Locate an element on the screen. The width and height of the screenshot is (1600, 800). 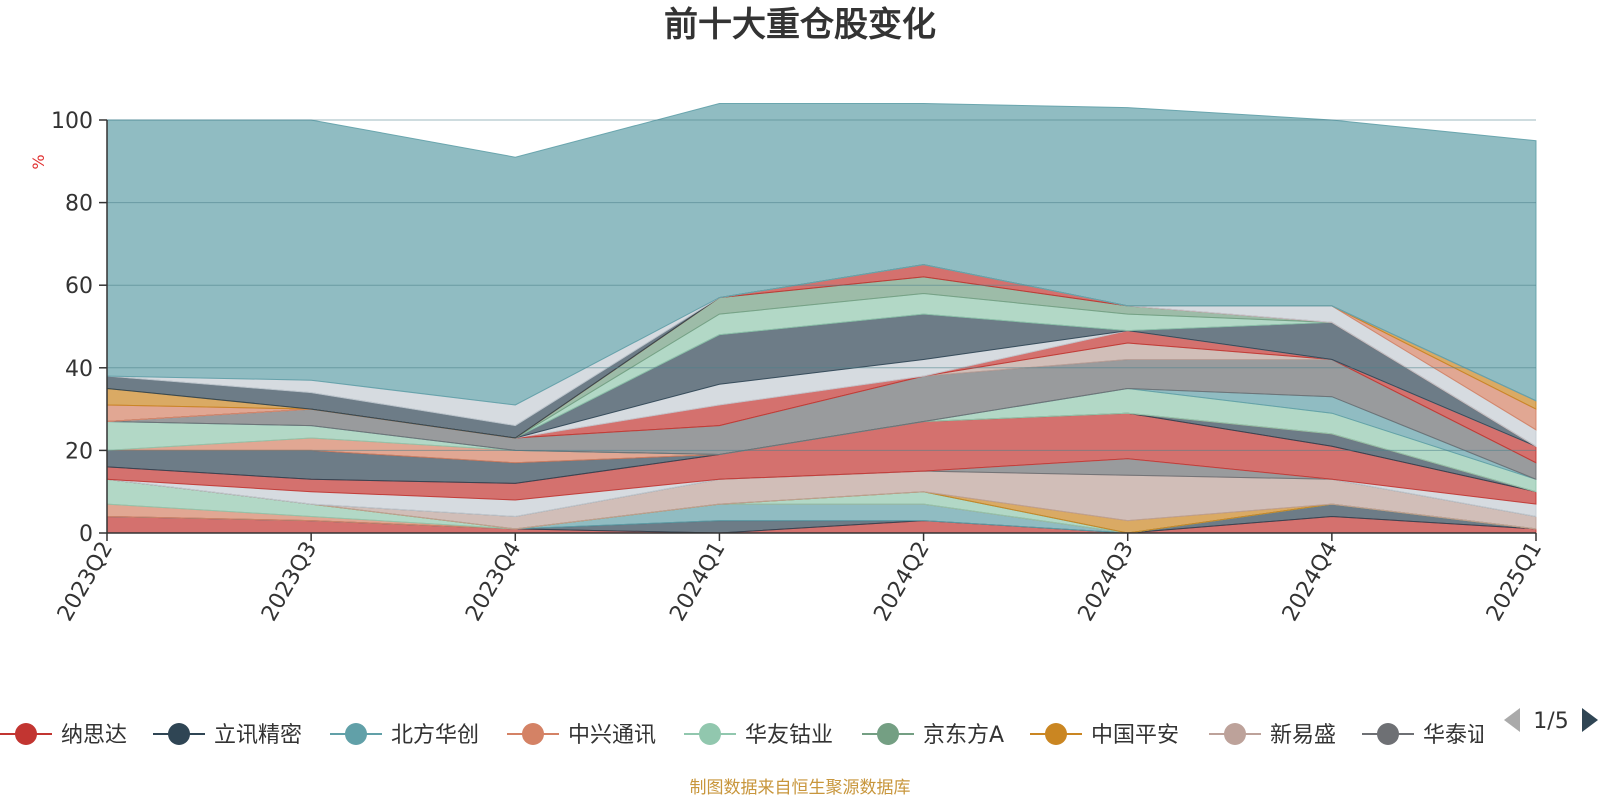
y-tick-label-1: 20 is located at coordinates (79, 451).